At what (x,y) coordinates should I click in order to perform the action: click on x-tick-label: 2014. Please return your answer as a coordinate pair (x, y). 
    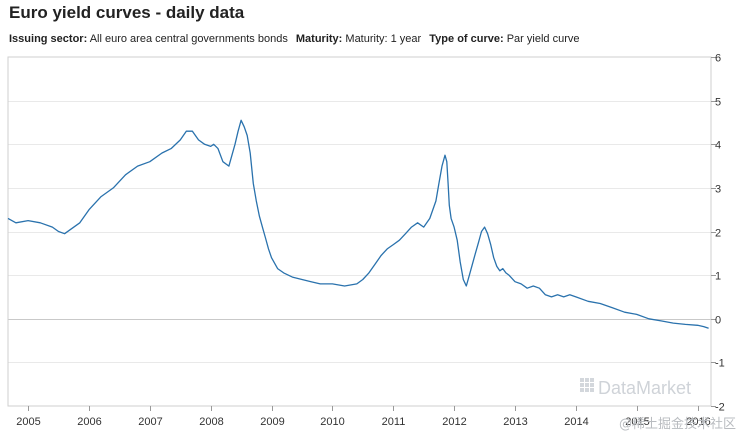
    Looking at the image, I should click on (576, 422).